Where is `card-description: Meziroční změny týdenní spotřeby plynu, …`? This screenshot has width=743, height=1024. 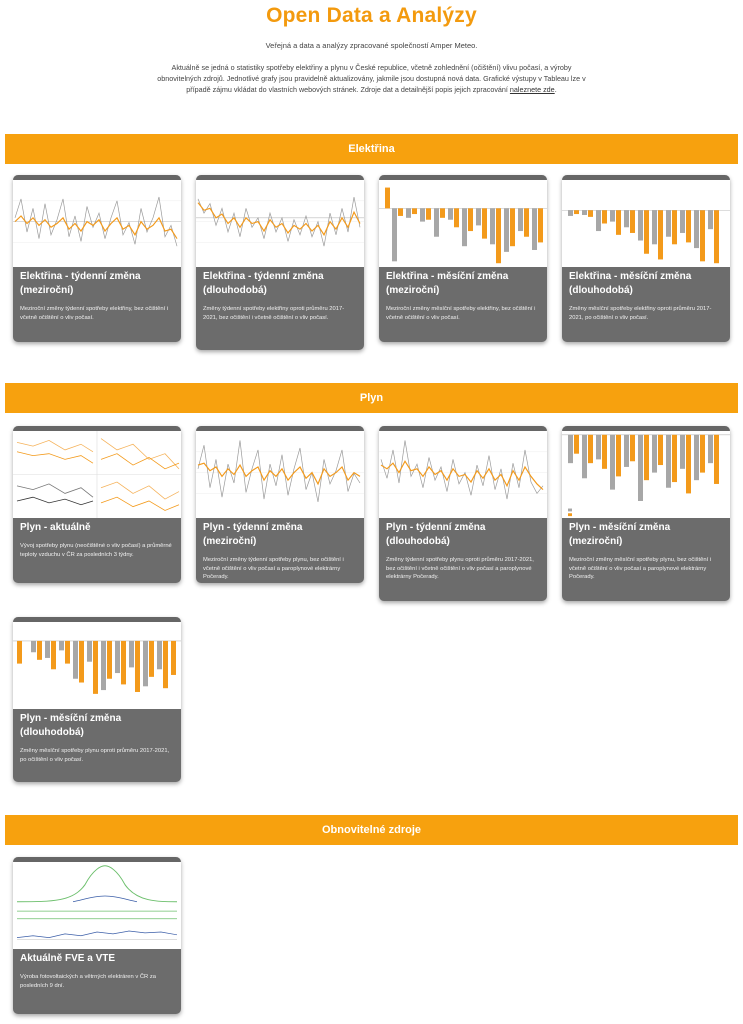 card-description: Meziroční změny týdenní spotřeby plynu, … is located at coordinates (273, 568).